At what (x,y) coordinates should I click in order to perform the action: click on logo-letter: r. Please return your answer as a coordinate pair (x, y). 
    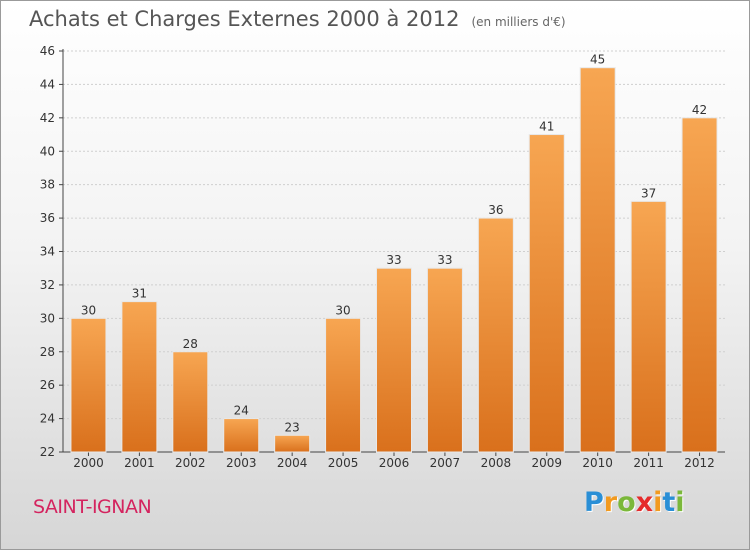
    Looking at the image, I should click on (610, 502).